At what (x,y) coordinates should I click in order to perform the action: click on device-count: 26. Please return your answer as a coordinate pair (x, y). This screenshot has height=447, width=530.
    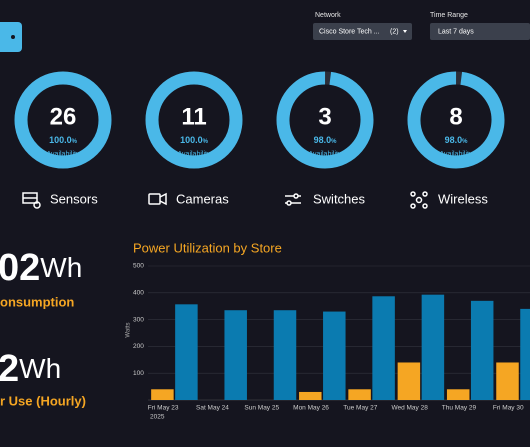
    Looking at the image, I should click on (63, 116).